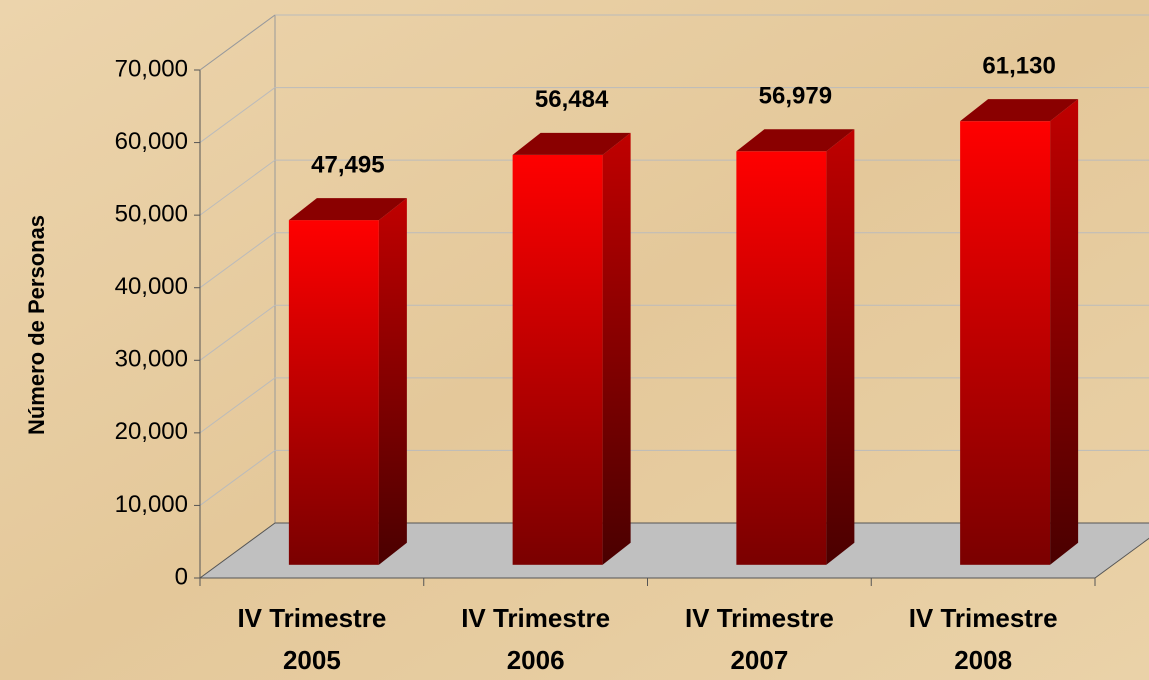 Image resolution: width=1149 pixels, height=680 pixels. Describe the element at coordinates (151, 359) in the screenshot. I see `y-tick-label: 30,000` at that location.